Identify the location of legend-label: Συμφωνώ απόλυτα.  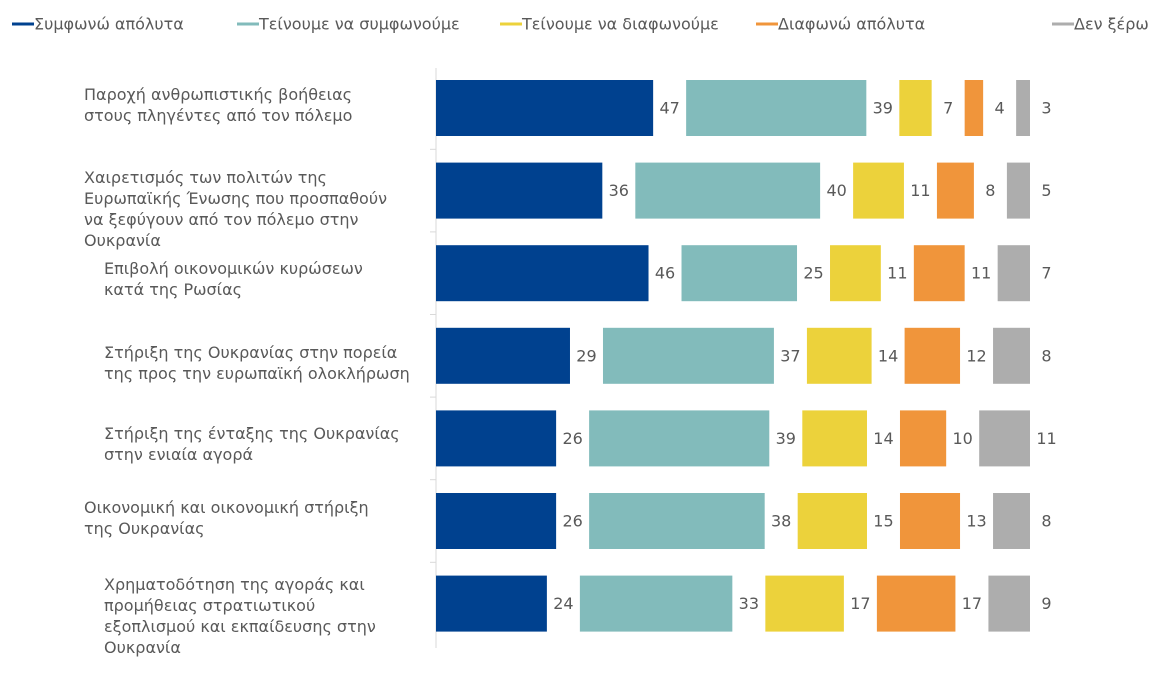
(109, 24).